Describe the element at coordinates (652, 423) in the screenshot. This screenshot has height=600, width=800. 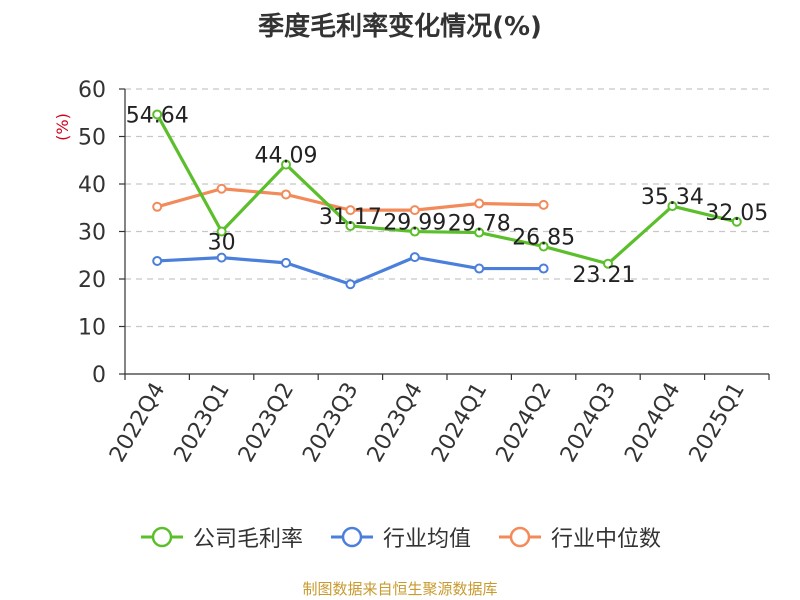
I see `x-tick-label: 2024Q4` at that location.